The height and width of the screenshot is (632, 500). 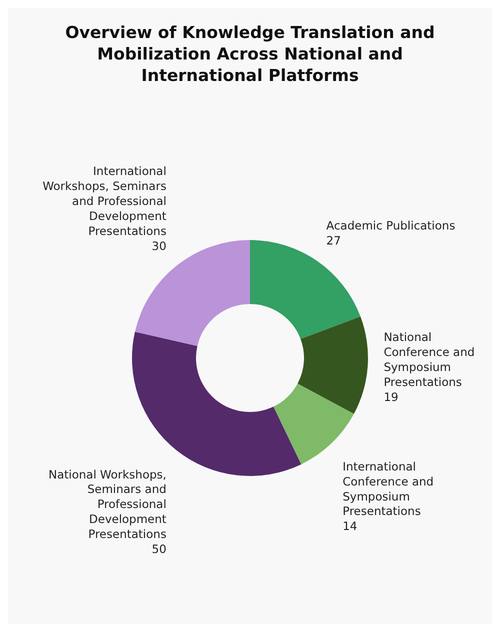 I want to click on chart-title: Overview of Knowledge Translation and Mobilization Across National and International Platforms, so click(x=250, y=54).